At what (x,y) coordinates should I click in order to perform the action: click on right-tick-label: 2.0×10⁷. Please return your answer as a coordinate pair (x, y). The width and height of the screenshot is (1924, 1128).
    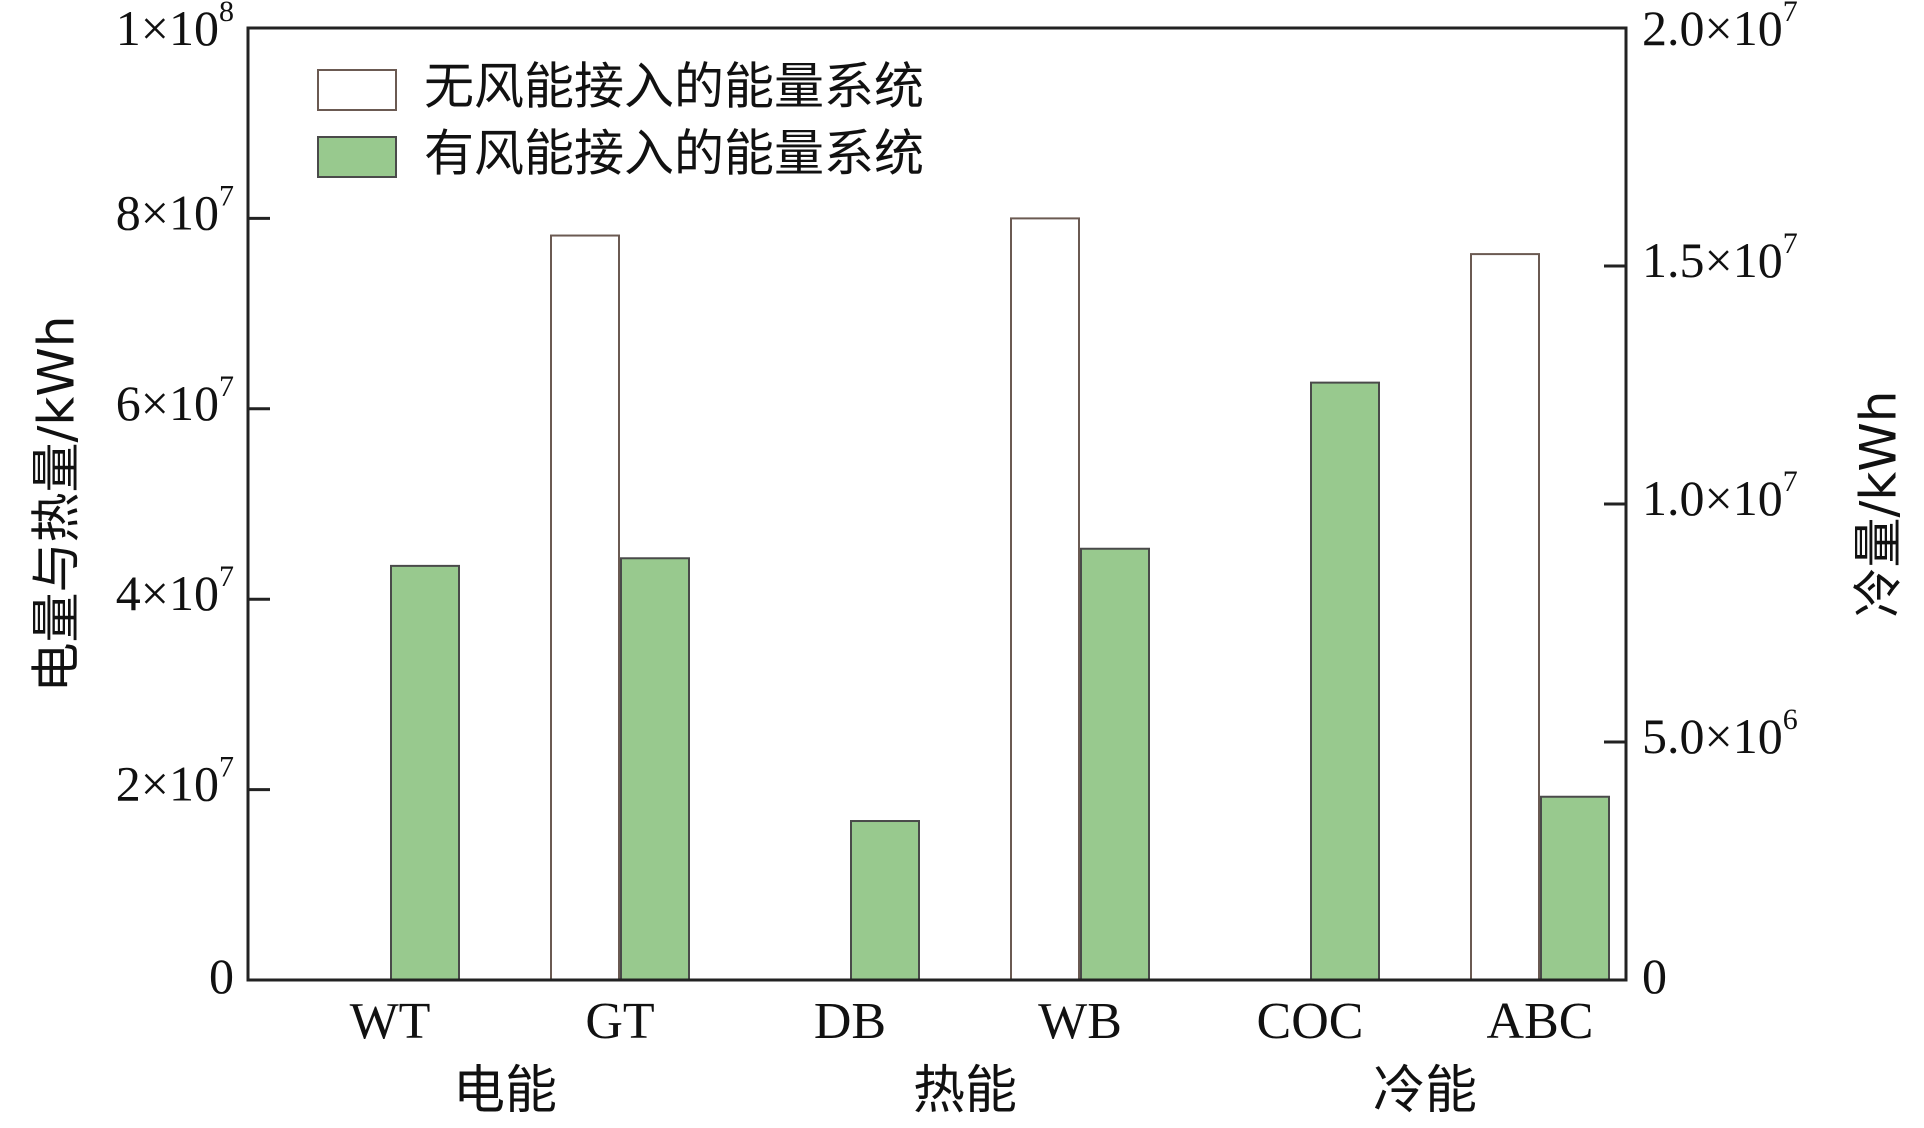
    Looking at the image, I should click on (1720, 28).